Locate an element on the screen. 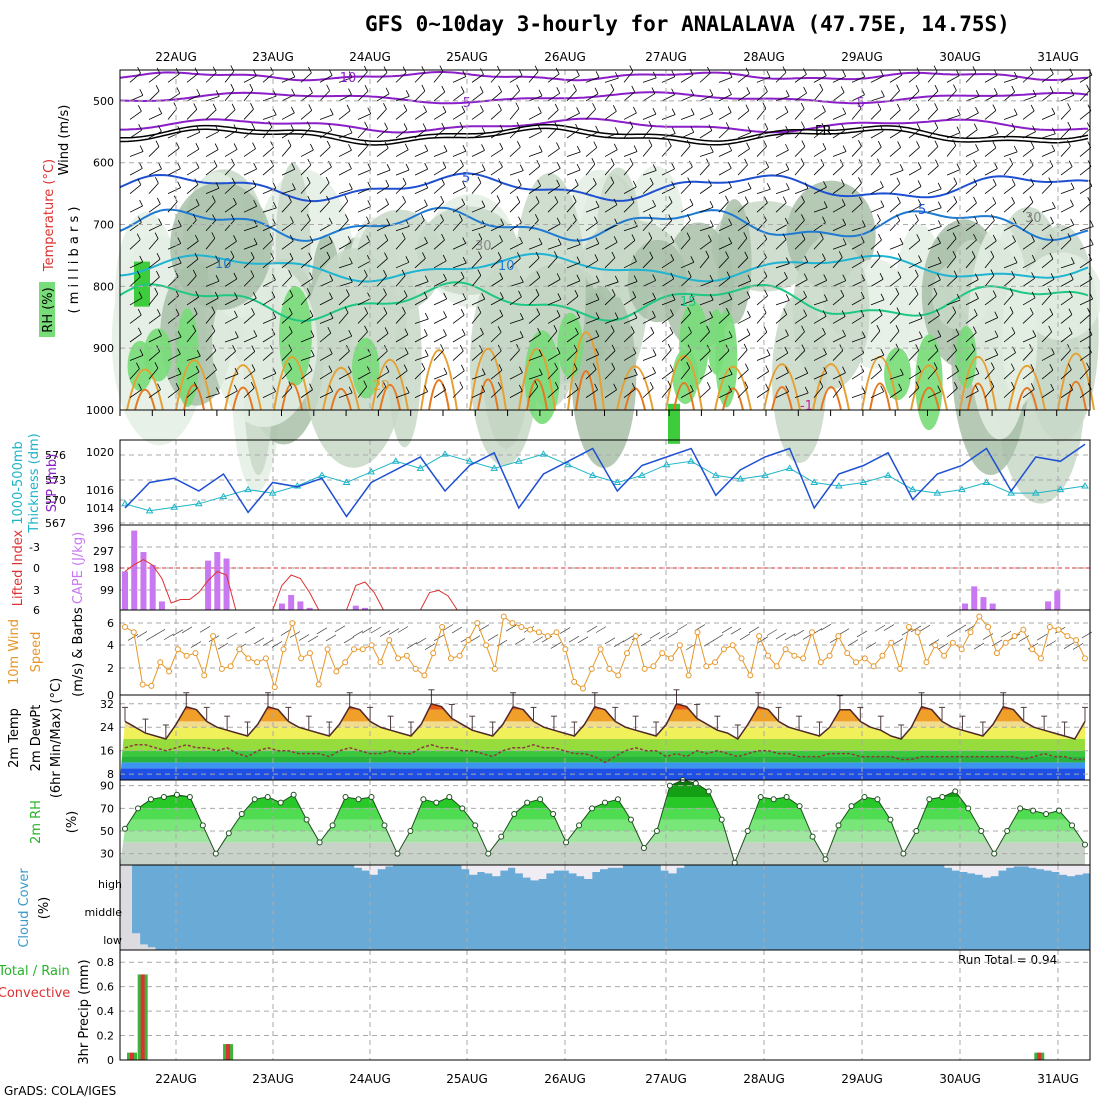 The width and height of the screenshot is (1100, 1100). date-top-29AUG: 29AUG is located at coordinates (862, 57).